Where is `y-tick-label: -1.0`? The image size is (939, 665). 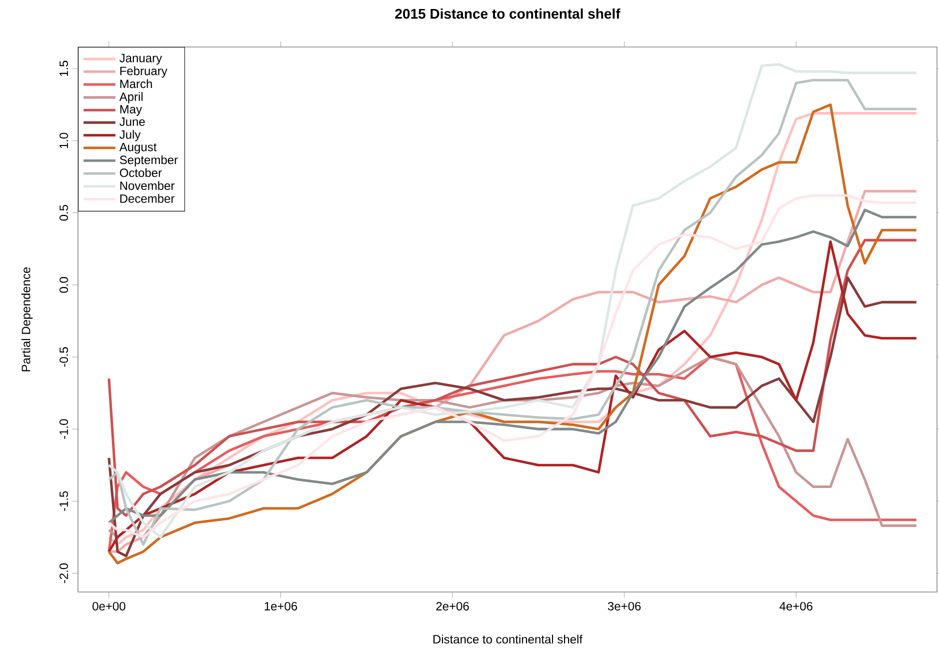 y-tick-label: -1.0 is located at coordinates (64, 429).